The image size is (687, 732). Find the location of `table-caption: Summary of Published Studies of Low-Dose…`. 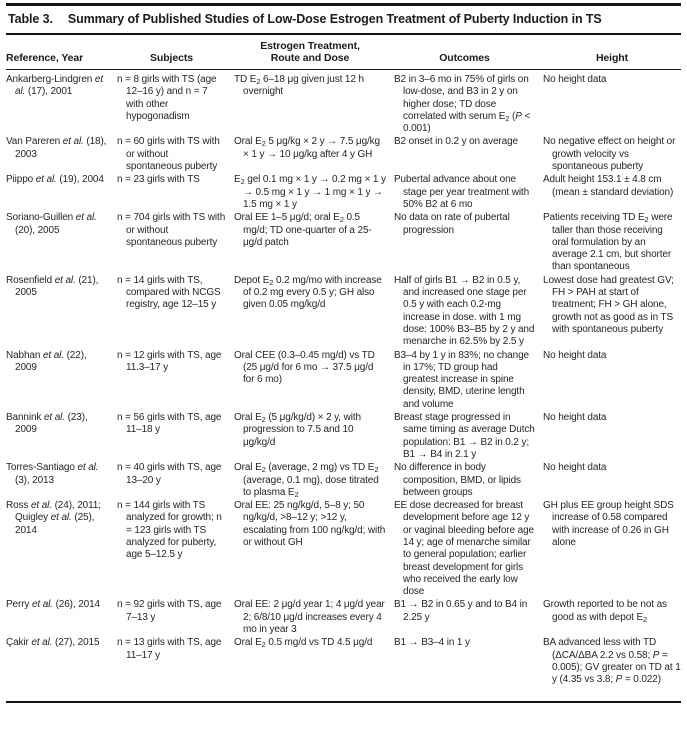

table-caption: Summary of Published Studies of Low-Dose… is located at coordinates (334, 18).